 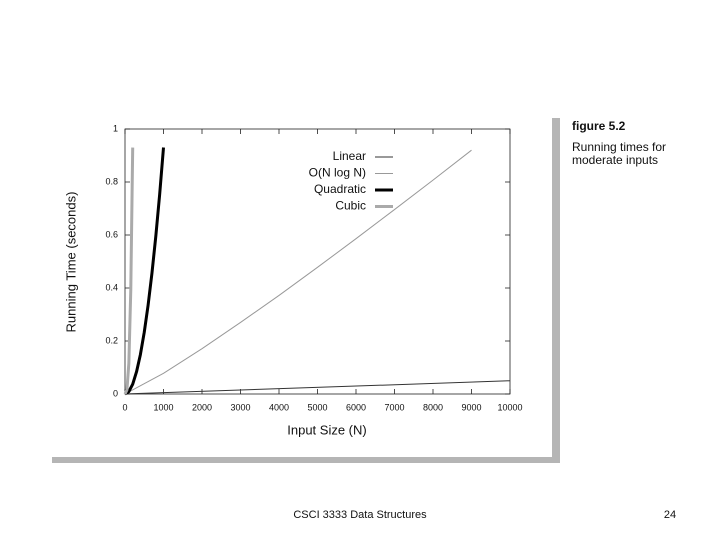 I want to click on y-tick-label: 0.4, so click(x=111, y=287).